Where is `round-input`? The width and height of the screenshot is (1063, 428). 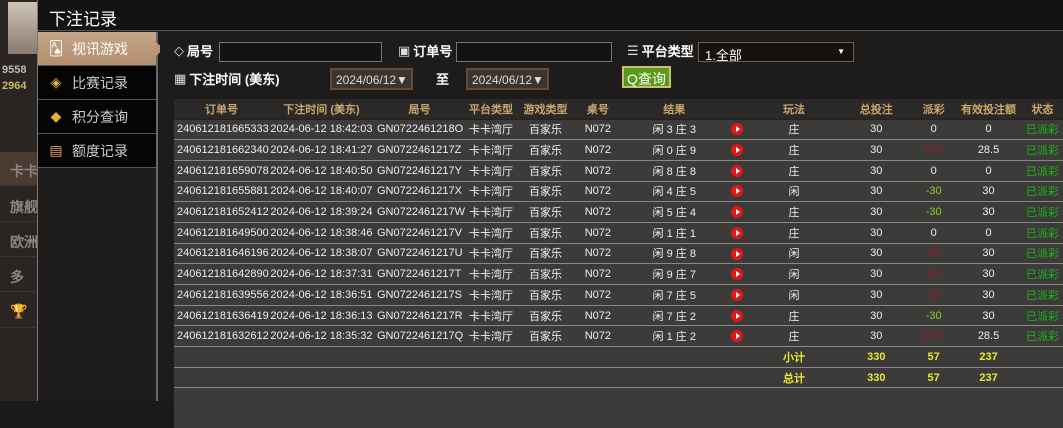
round-input is located at coordinates (300, 52).